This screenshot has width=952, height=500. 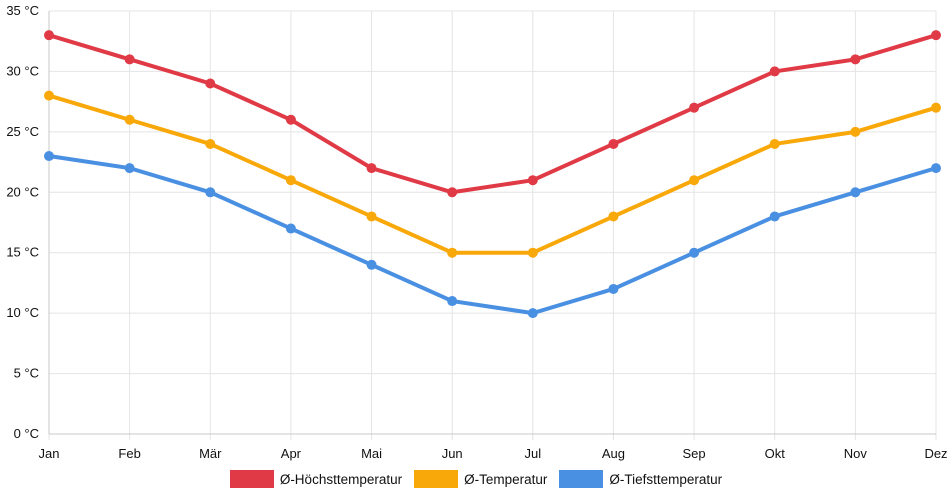 What do you see at coordinates (533, 453) in the screenshot?
I see `x-tick-label: Jul` at bounding box center [533, 453].